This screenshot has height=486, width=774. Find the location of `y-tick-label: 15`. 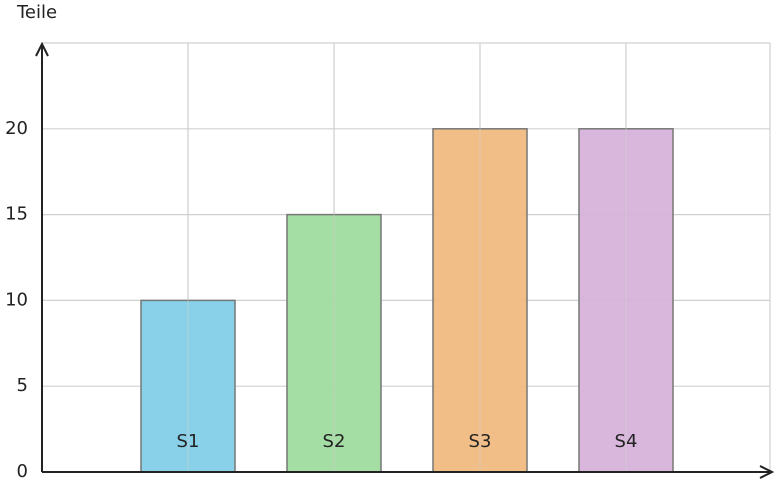

y-tick-label: 15 is located at coordinates (16, 214).